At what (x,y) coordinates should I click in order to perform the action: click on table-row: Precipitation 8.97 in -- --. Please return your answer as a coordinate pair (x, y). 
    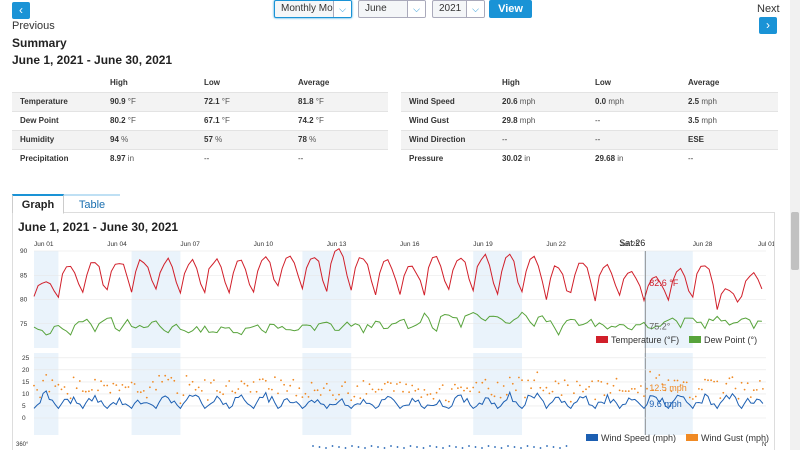
    Looking at the image, I should click on (200, 158).